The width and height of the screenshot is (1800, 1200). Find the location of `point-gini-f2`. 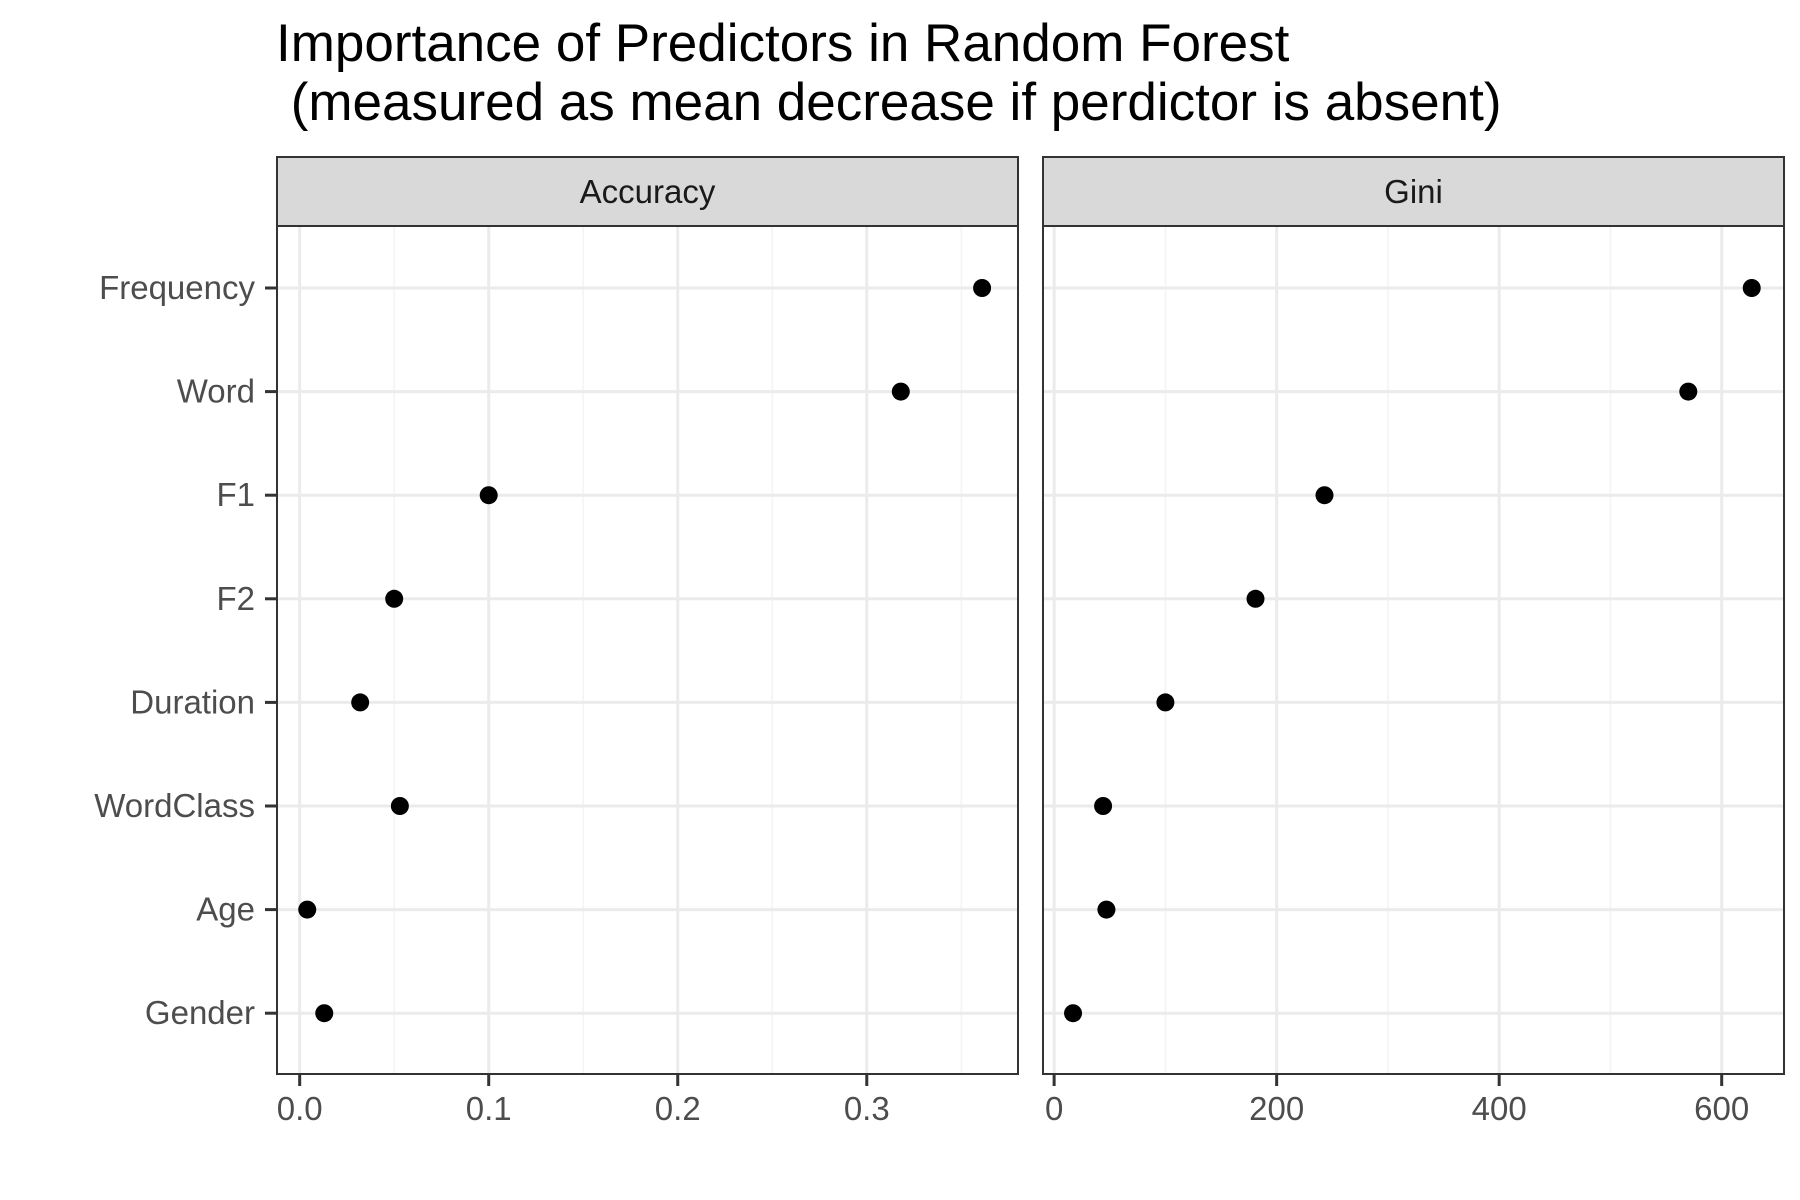

point-gini-f2 is located at coordinates (1255, 598).